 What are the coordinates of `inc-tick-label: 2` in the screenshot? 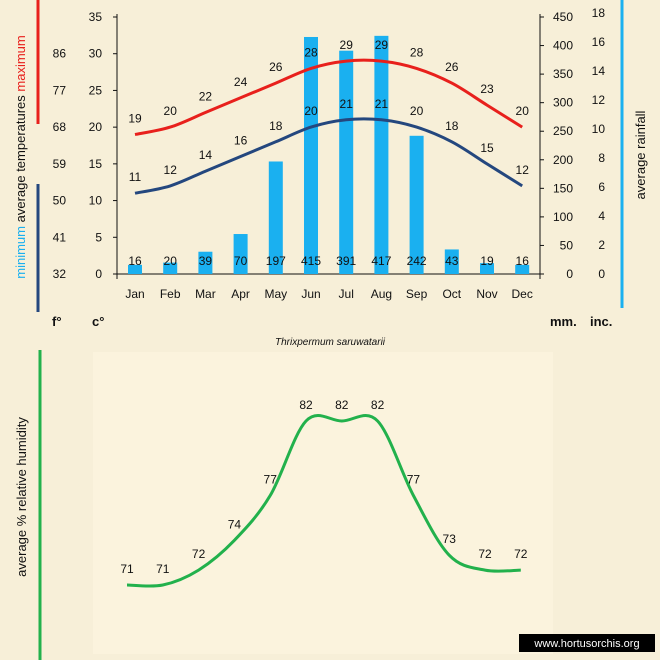 It's located at (601, 245).